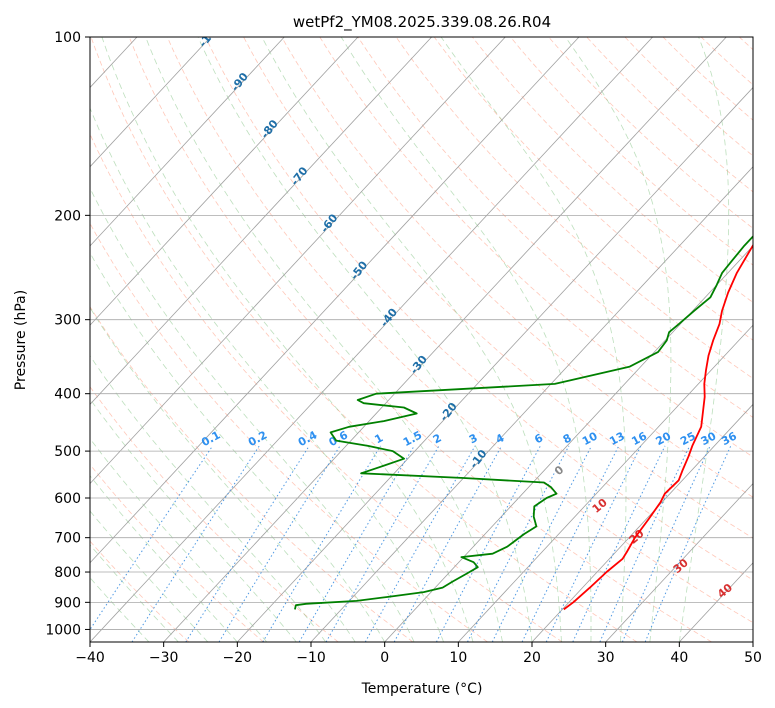 This screenshot has width=775, height=708. I want to click on mixing-ratio-label: 30, so click(709, 438).